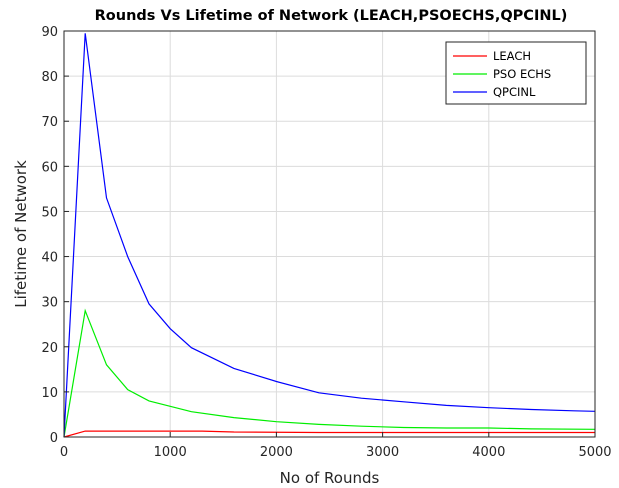 This screenshot has height=488, width=619. Describe the element at coordinates (49, 77) in the screenshot. I see `y-tick-label: 80` at that location.